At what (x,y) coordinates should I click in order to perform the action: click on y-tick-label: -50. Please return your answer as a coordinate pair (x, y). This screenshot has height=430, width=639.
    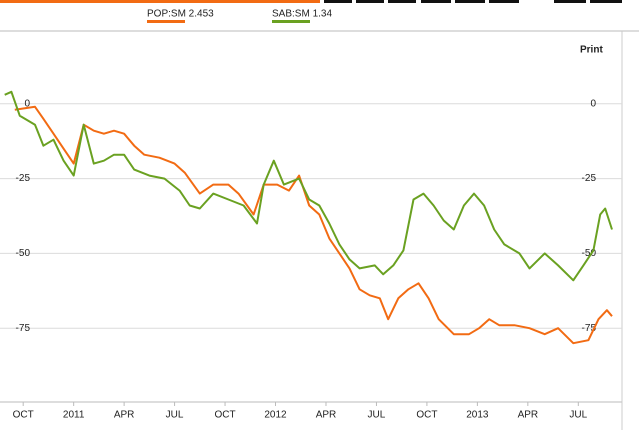
    Looking at the image, I should click on (23, 253).